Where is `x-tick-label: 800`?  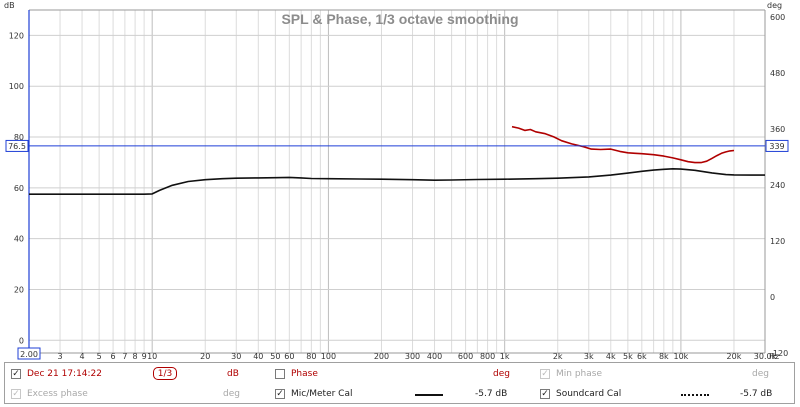
x-tick-label: 800 is located at coordinates (487, 356).